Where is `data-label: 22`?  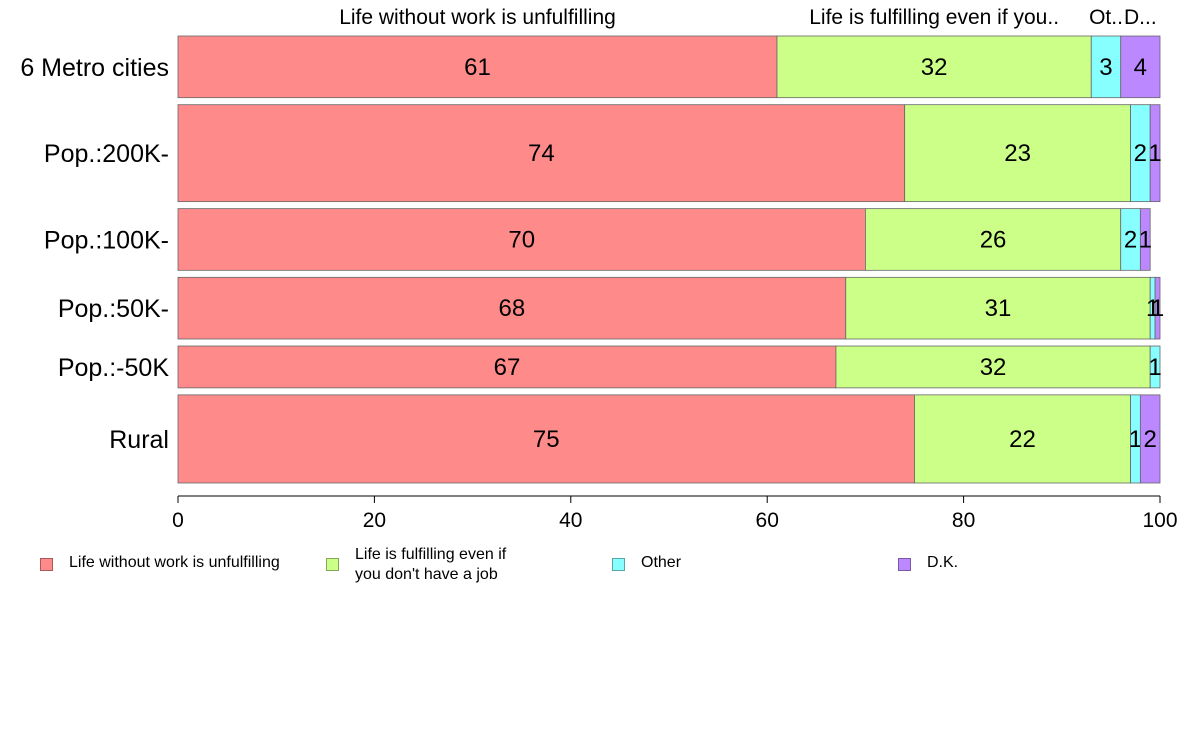
data-label: 22 is located at coordinates (1022, 439).